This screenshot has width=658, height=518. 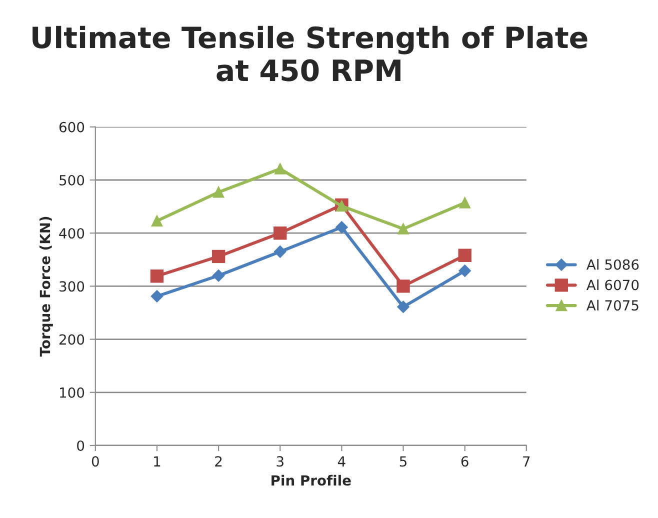 What do you see at coordinates (72, 180) in the screenshot?
I see `y-tick-label: 500` at bounding box center [72, 180].